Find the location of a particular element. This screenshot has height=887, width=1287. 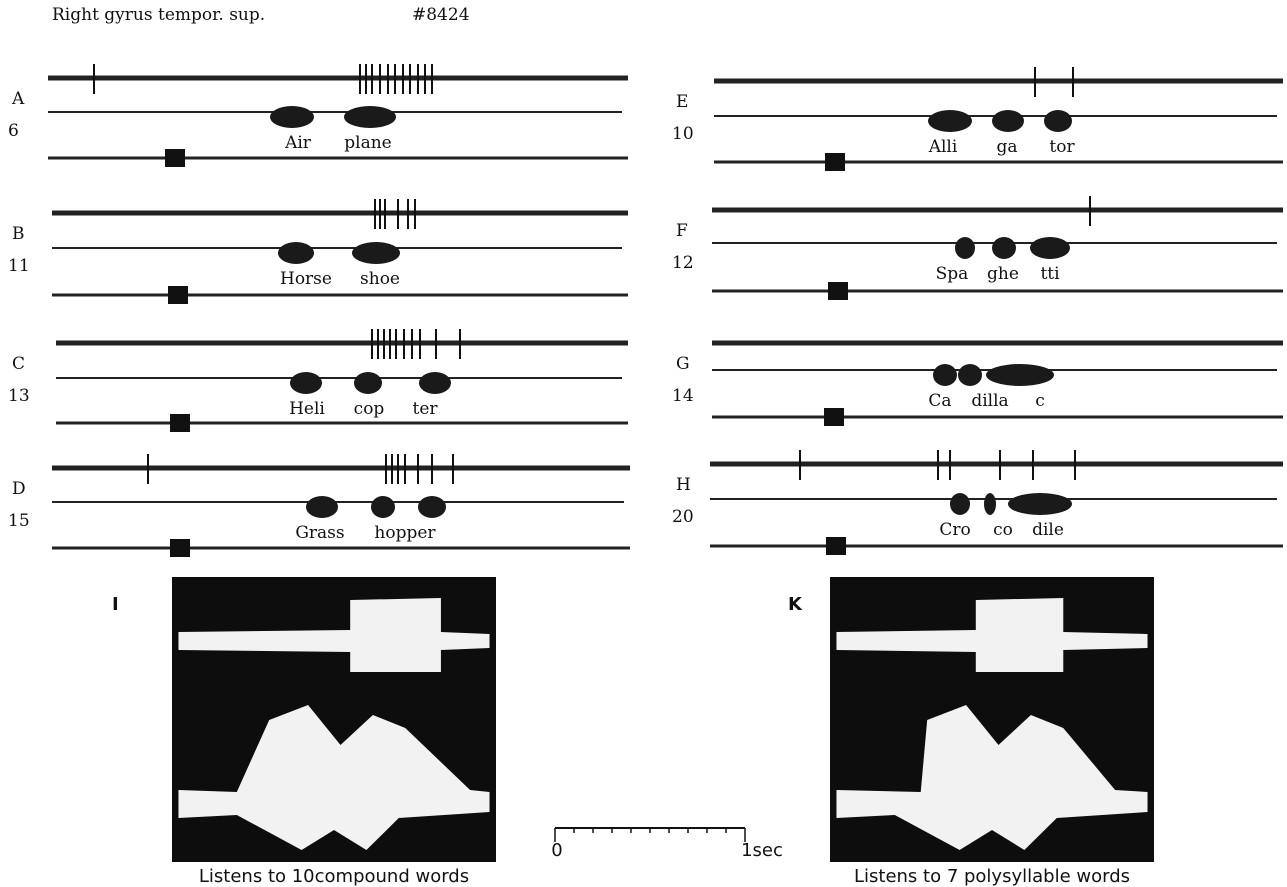

histogram: K Listens to 7 polysyllable words is located at coordinates (971, 732).